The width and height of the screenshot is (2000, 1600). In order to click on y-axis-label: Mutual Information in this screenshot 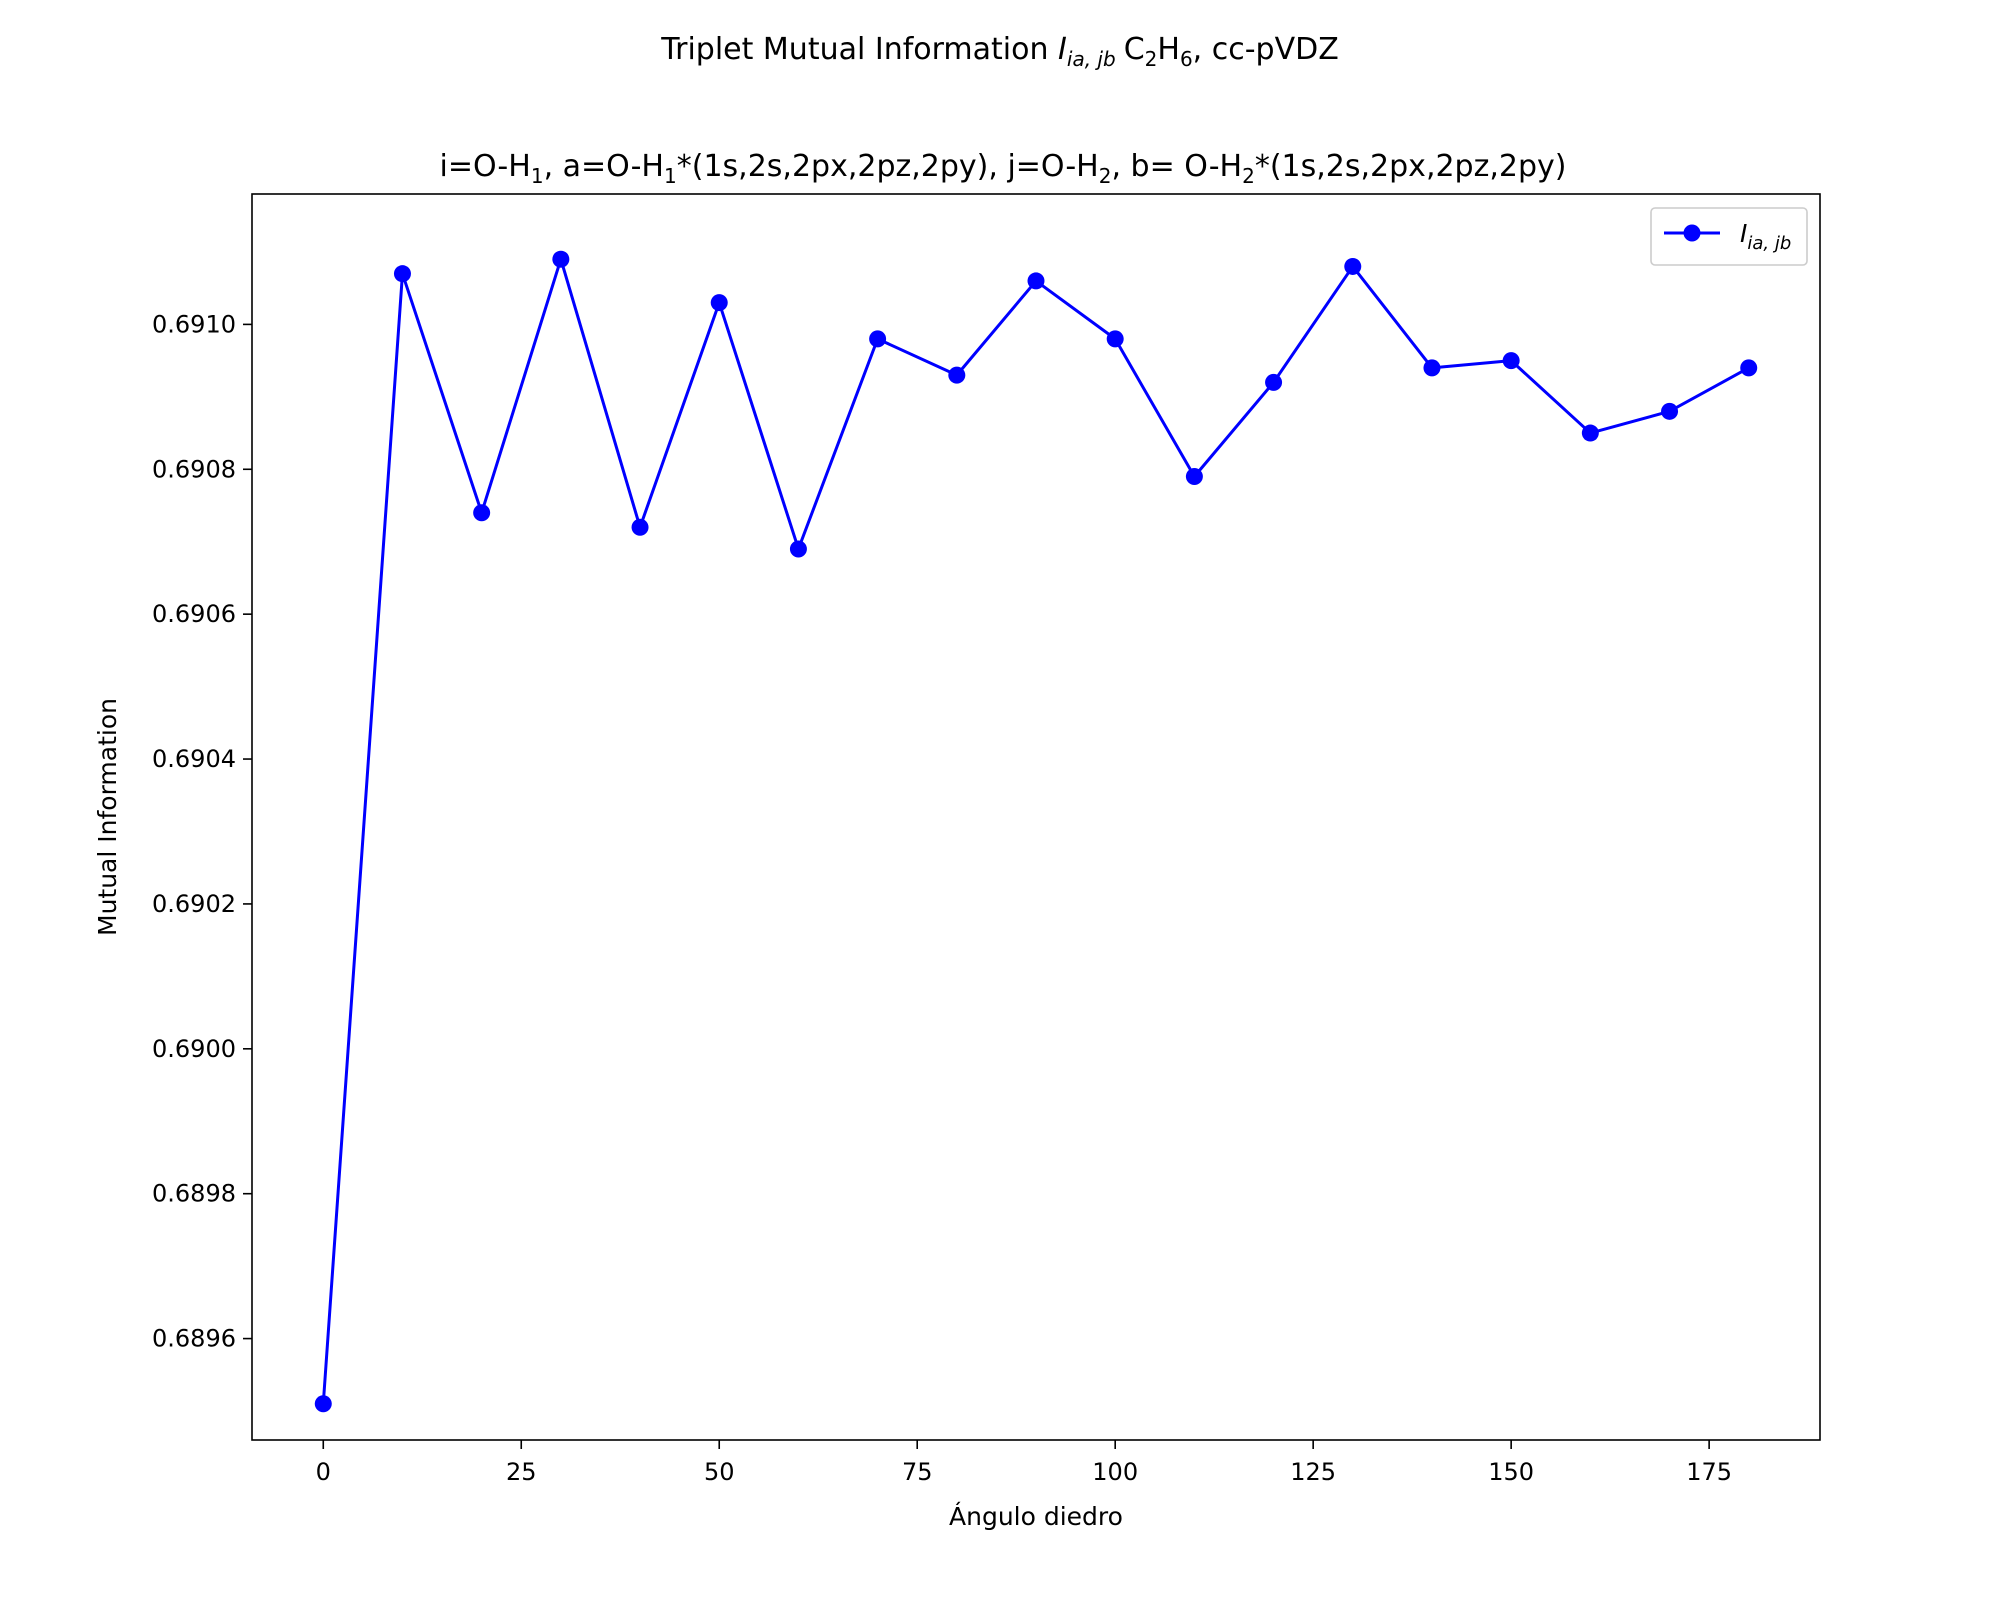, I will do `click(107, 817)`.